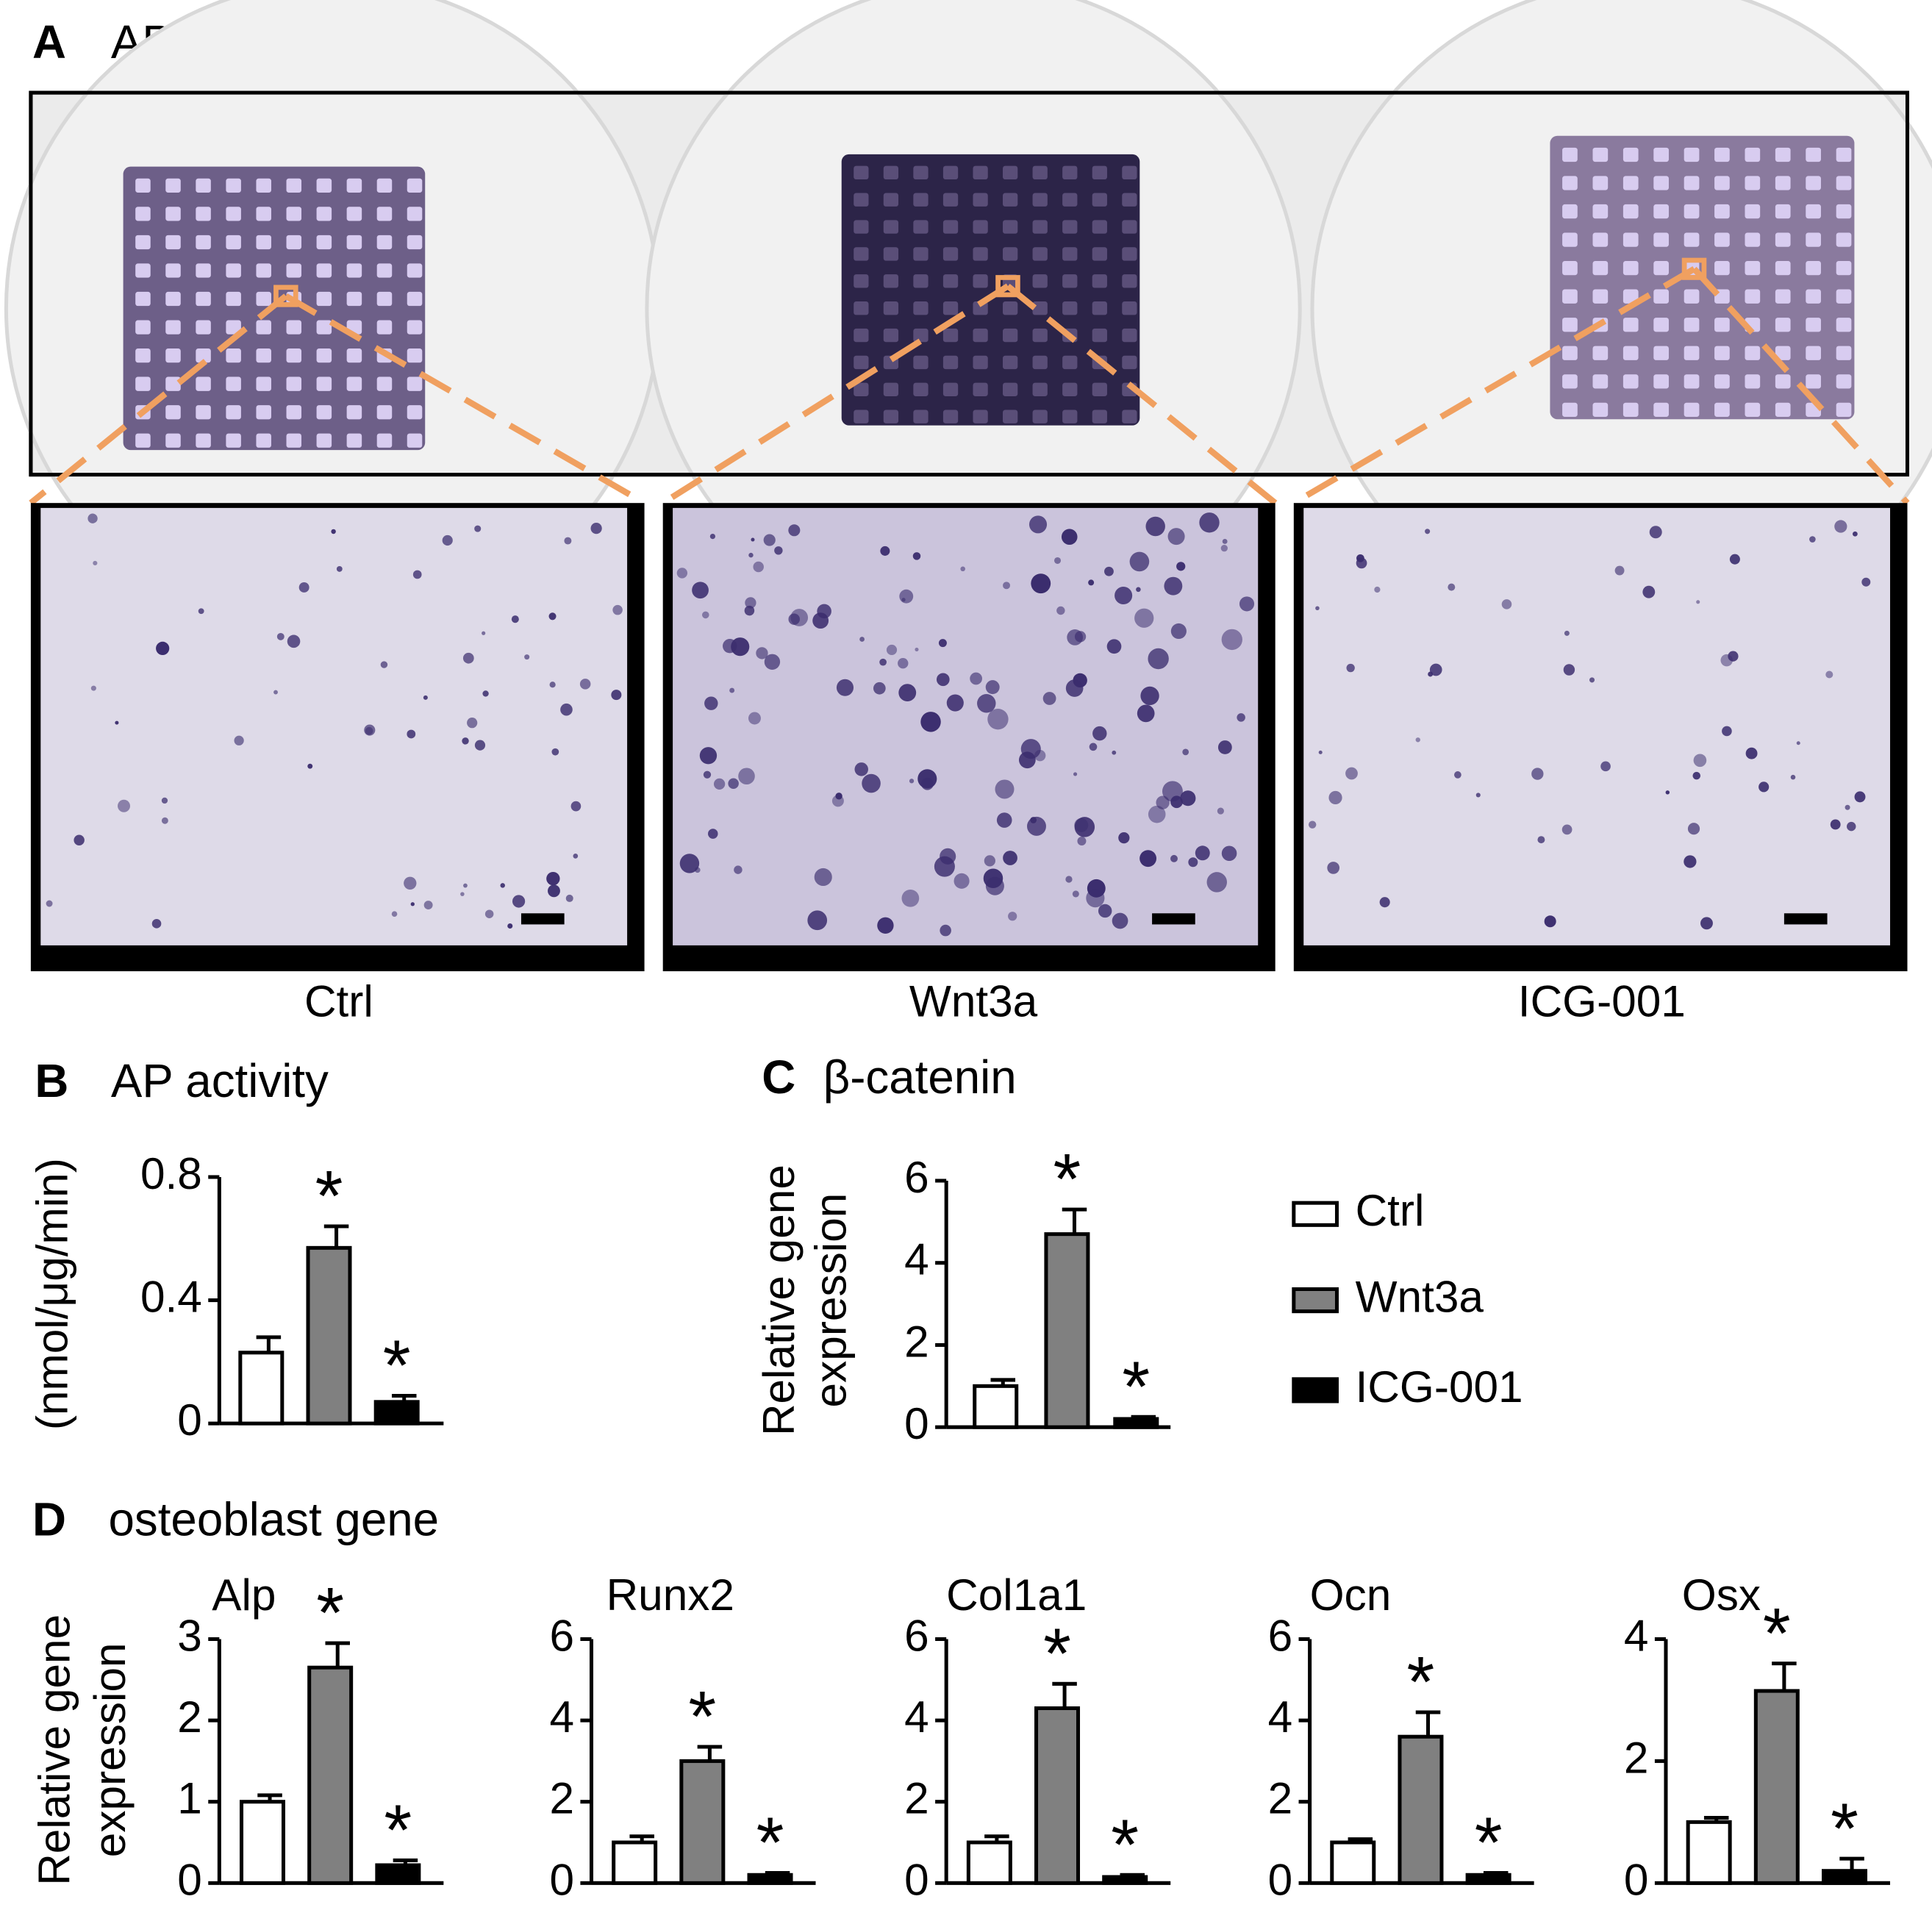 The width and height of the screenshot is (1932, 1924). What do you see at coordinates (670, 1595) in the screenshot?
I see `chart-title: Runx2` at bounding box center [670, 1595].